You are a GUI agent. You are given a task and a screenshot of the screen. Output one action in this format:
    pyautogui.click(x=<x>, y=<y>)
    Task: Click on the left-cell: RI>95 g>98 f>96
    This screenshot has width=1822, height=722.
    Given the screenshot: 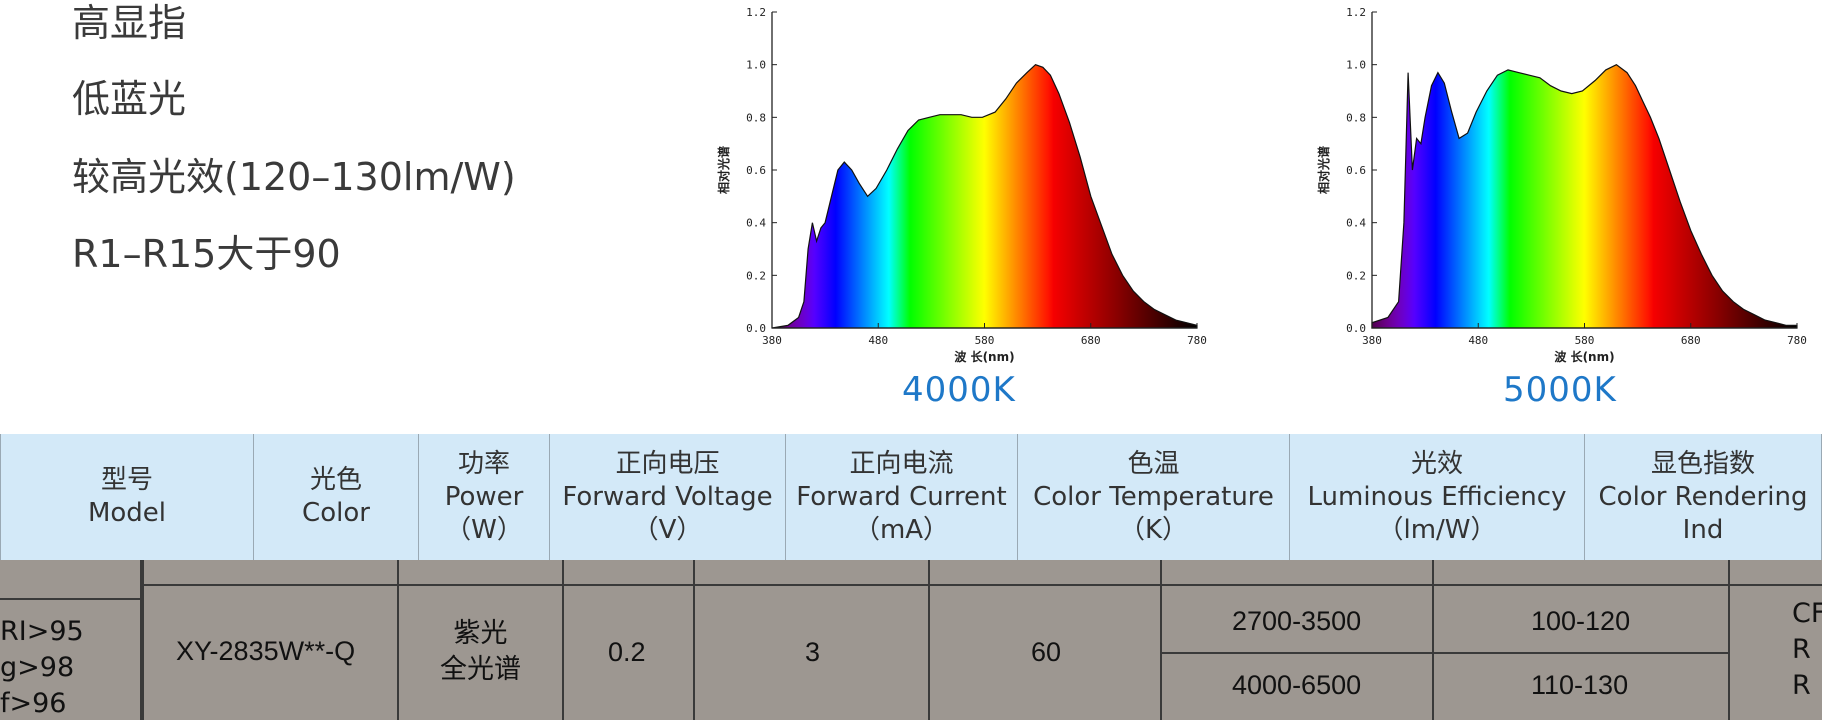 What is the action you would take?
    pyautogui.click(x=50, y=668)
    